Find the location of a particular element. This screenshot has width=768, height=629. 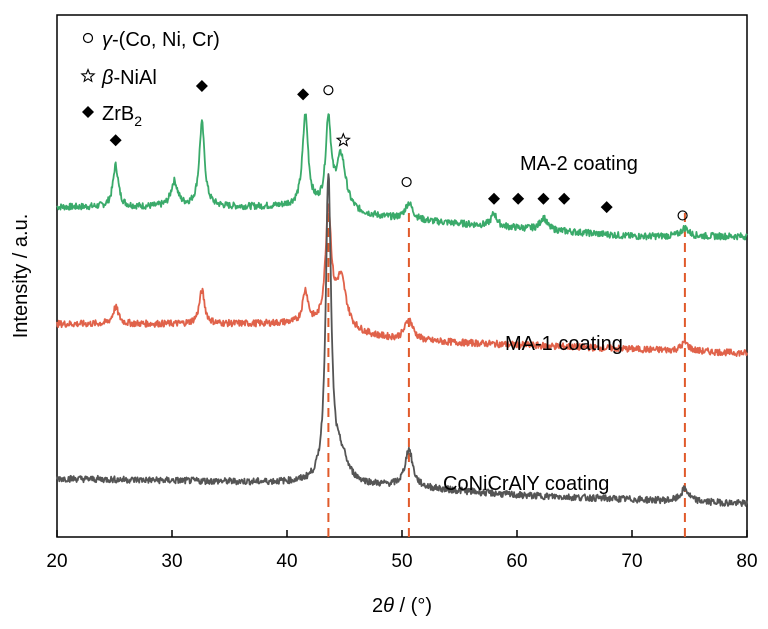

x-tick-label-40: 40 is located at coordinates (286, 561).